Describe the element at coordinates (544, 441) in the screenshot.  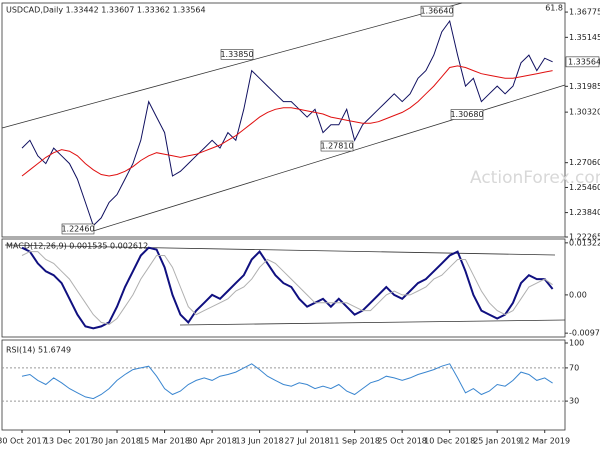
I see `x-tick-label: 12 Mar 2019` at that location.